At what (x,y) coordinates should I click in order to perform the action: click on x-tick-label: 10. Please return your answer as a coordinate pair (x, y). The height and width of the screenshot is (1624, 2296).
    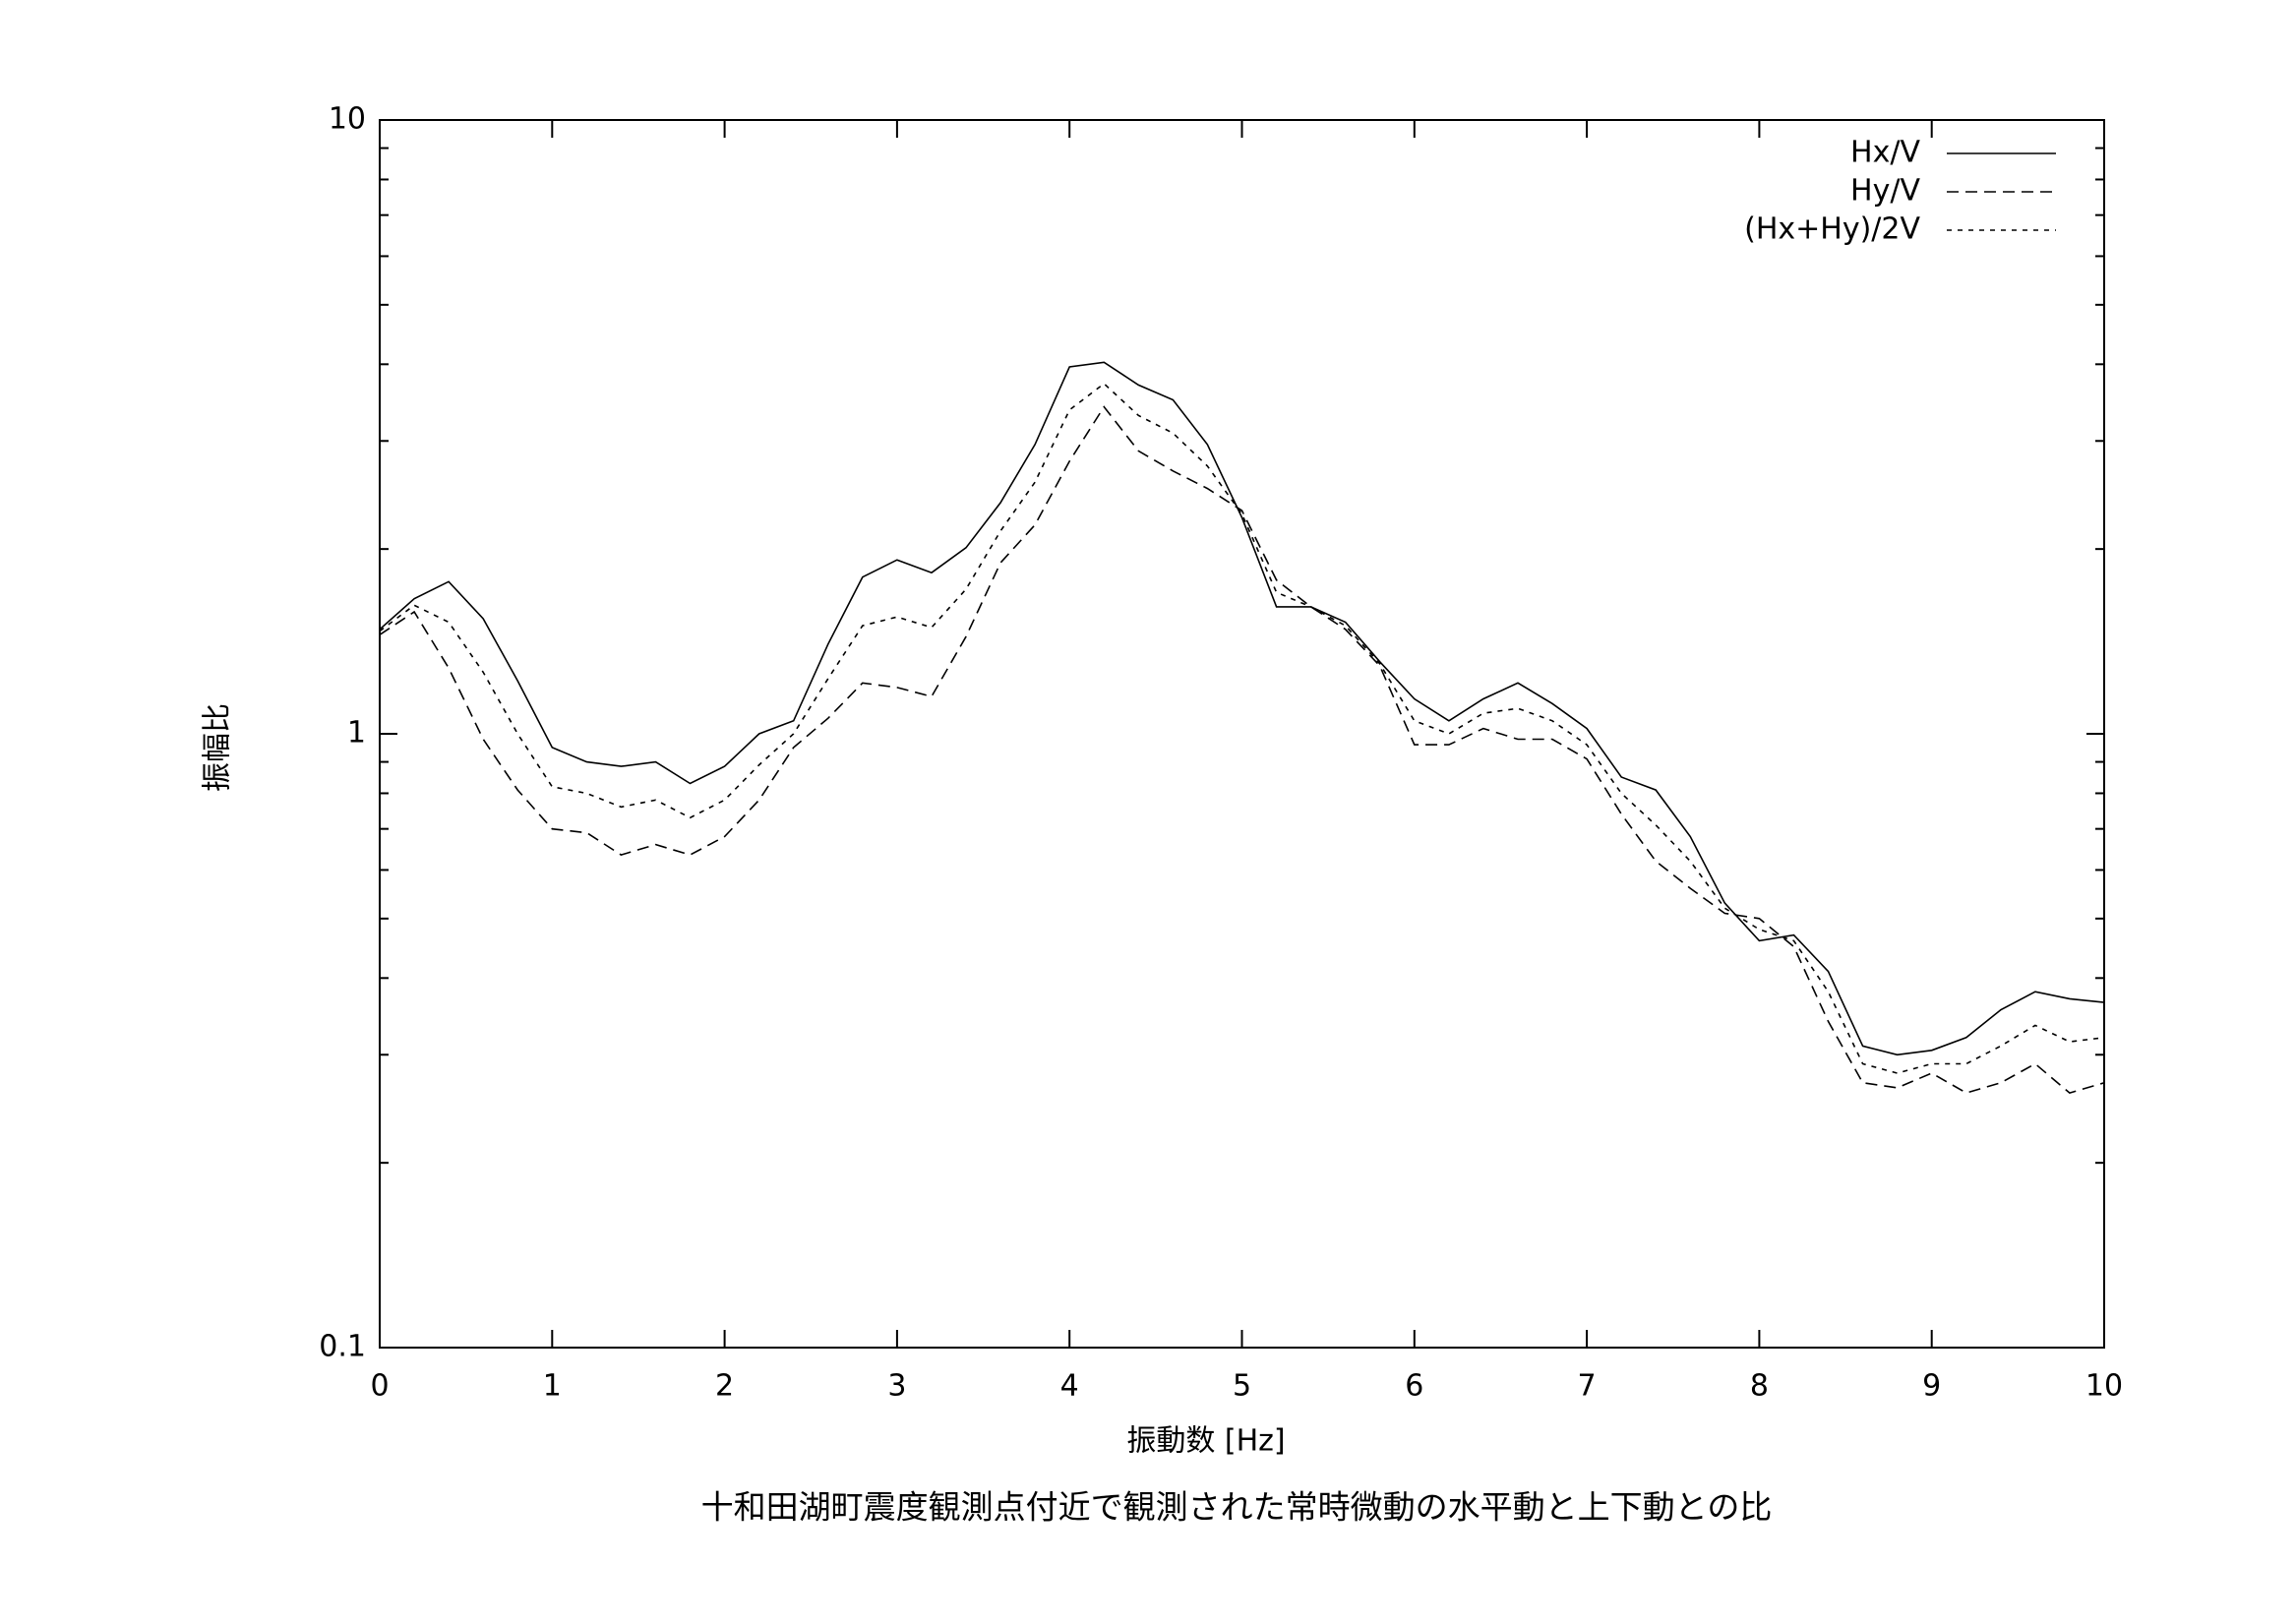
    Looking at the image, I should click on (2104, 1386).